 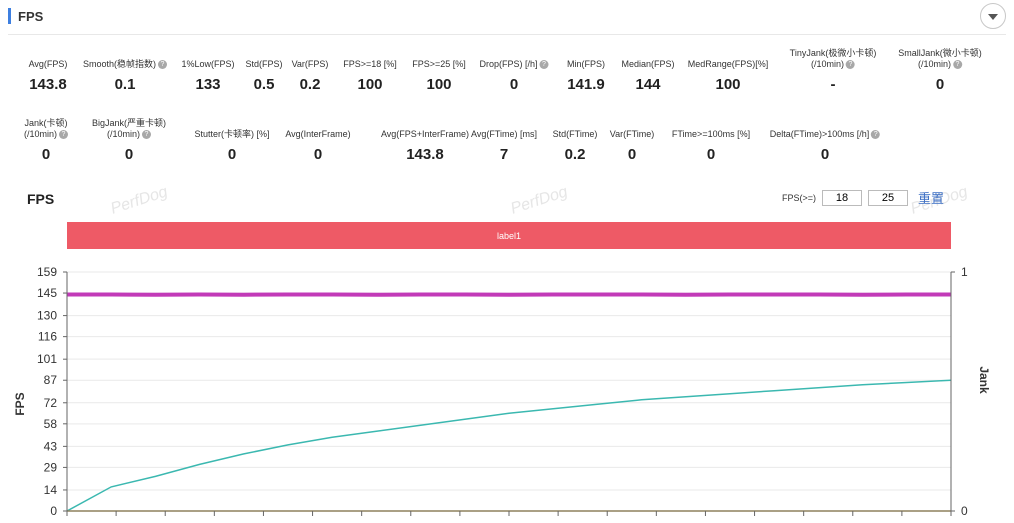 What do you see at coordinates (41, 199) in the screenshot?
I see `chart-title: FPS` at bounding box center [41, 199].